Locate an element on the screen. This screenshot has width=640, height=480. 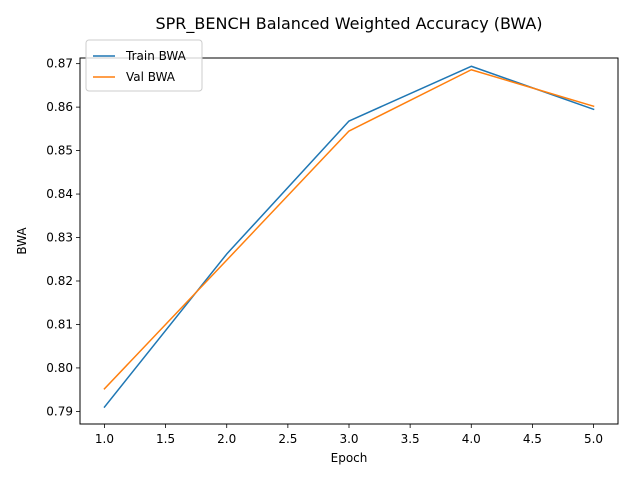
legend: Train BWA Val BWA is located at coordinates (144, 65).